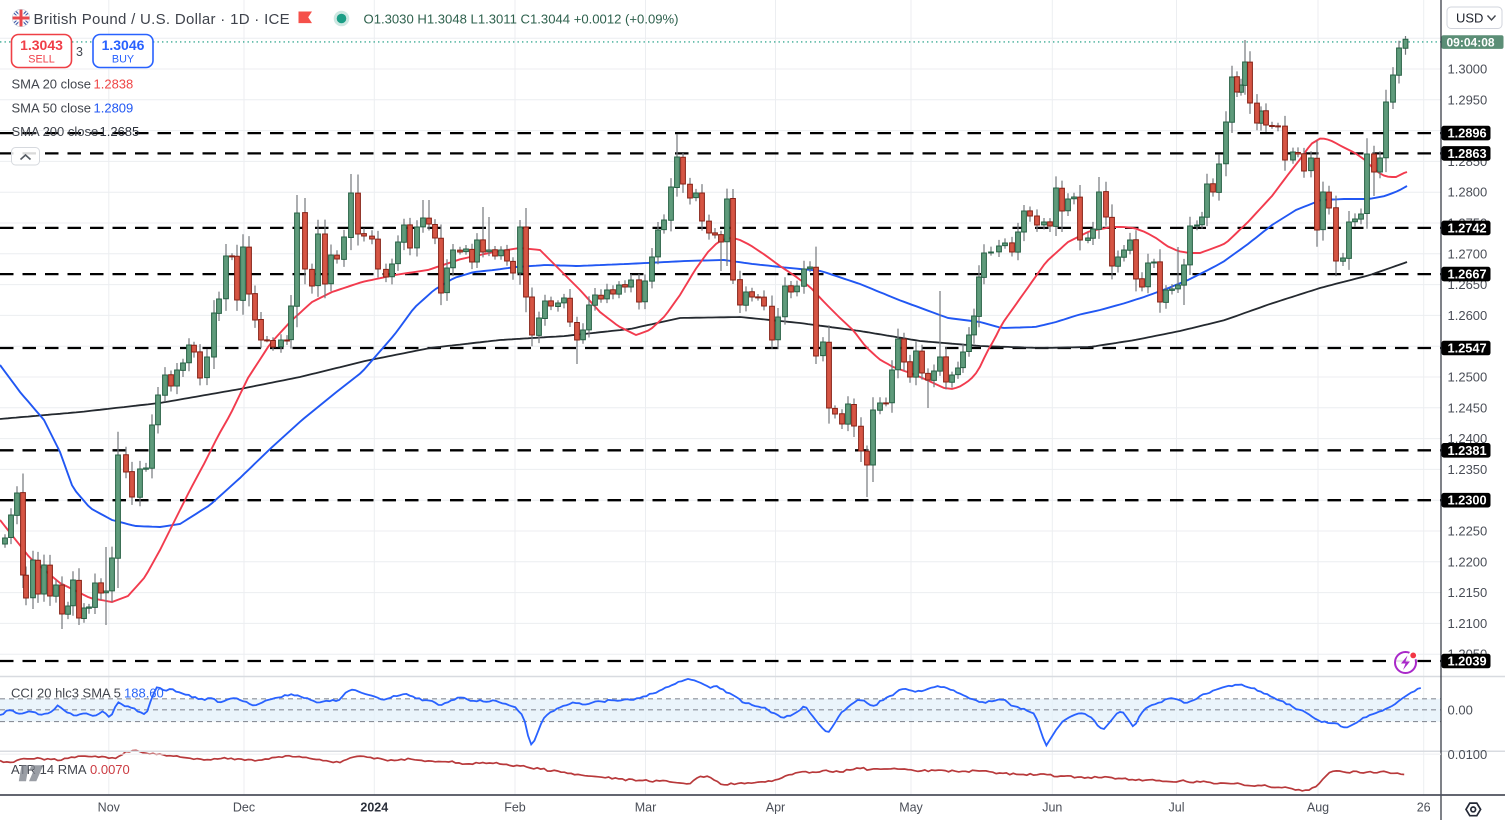 This screenshot has width=1505, height=820. What do you see at coordinates (775, 808) in the screenshot?
I see `svg-text: Apr` at bounding box center [775, 808].